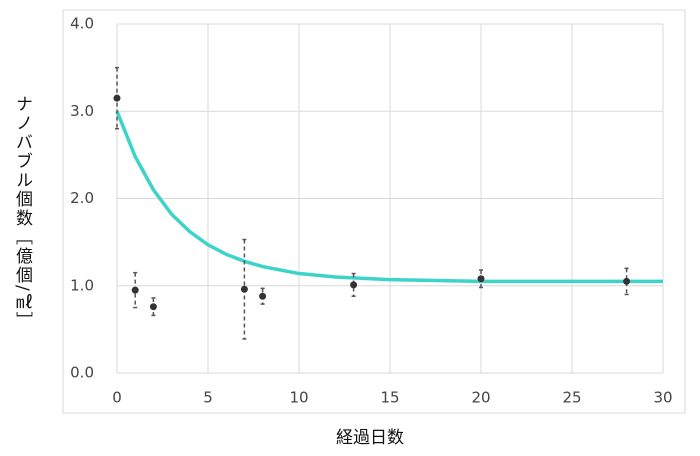  What do you see at coordinates (82, 198) in the screenshot?
I see `y-tick-label: 2.0` at bounding box center [82, 198].